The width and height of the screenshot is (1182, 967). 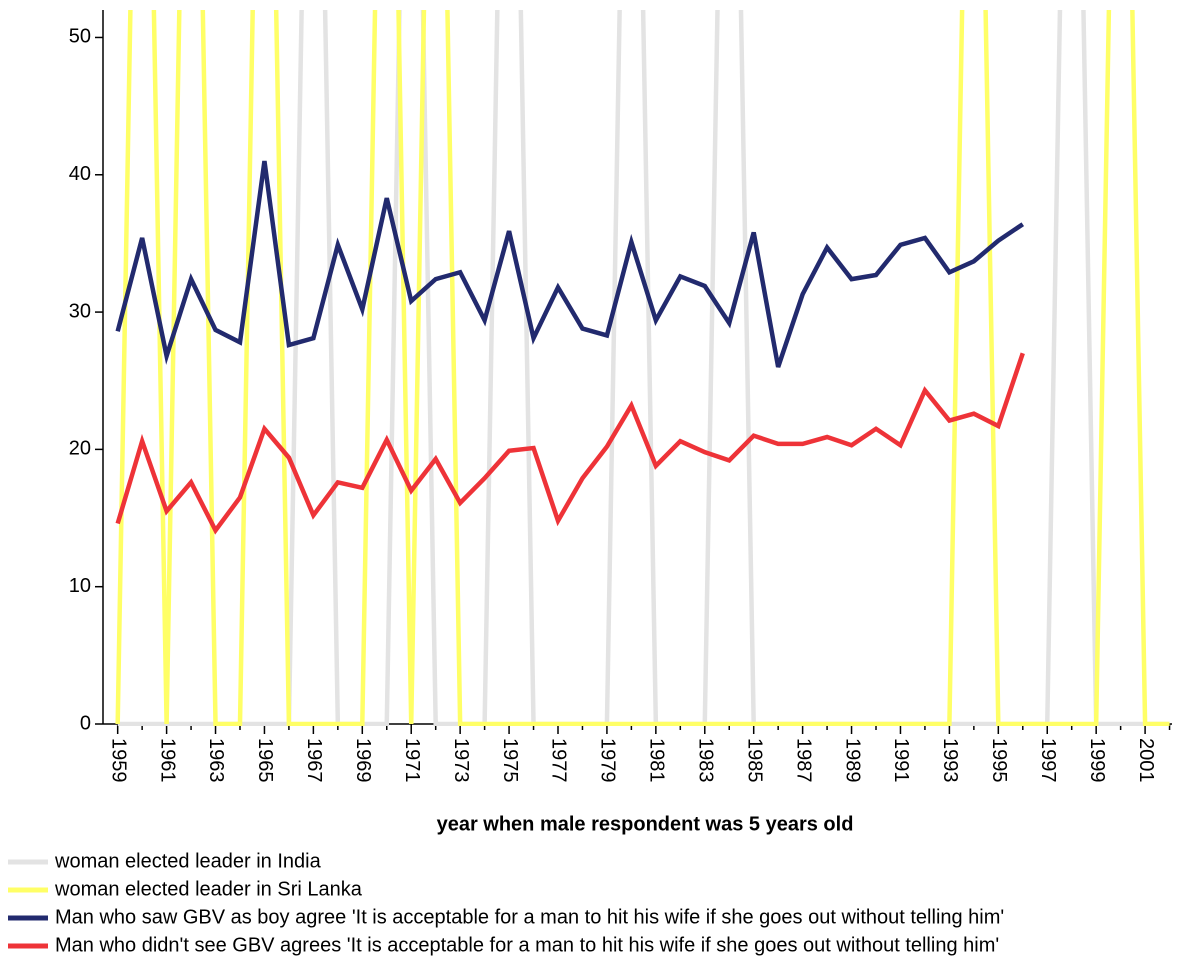 What do you see at coordinates (216, 760) in the screenshot?
I see `x-tick-label: 1963` at bounding box center [216, 760].